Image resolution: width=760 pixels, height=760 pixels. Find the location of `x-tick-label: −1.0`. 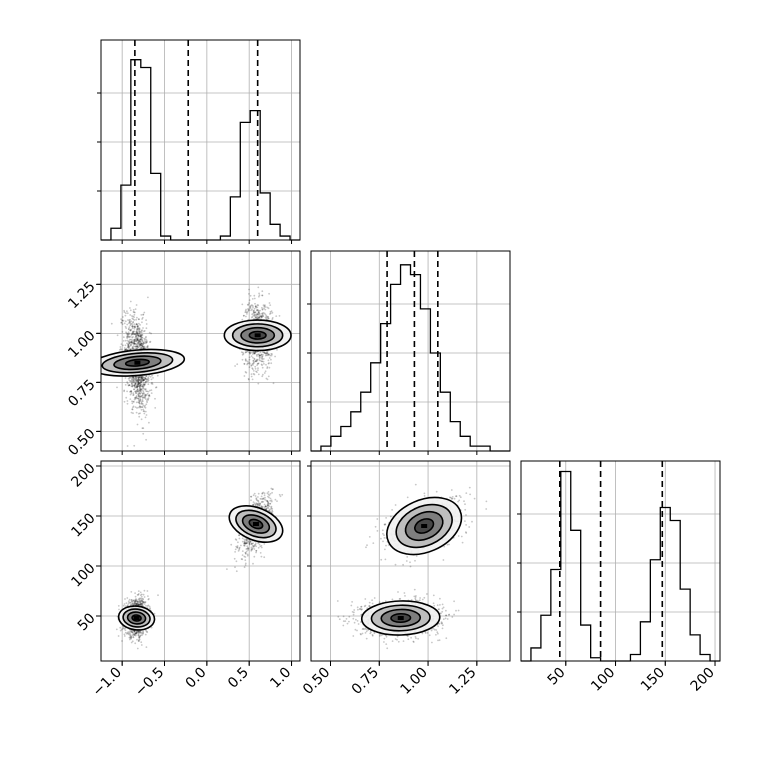

x-tick-label: −1.0 is located at coordinates (107, 682).